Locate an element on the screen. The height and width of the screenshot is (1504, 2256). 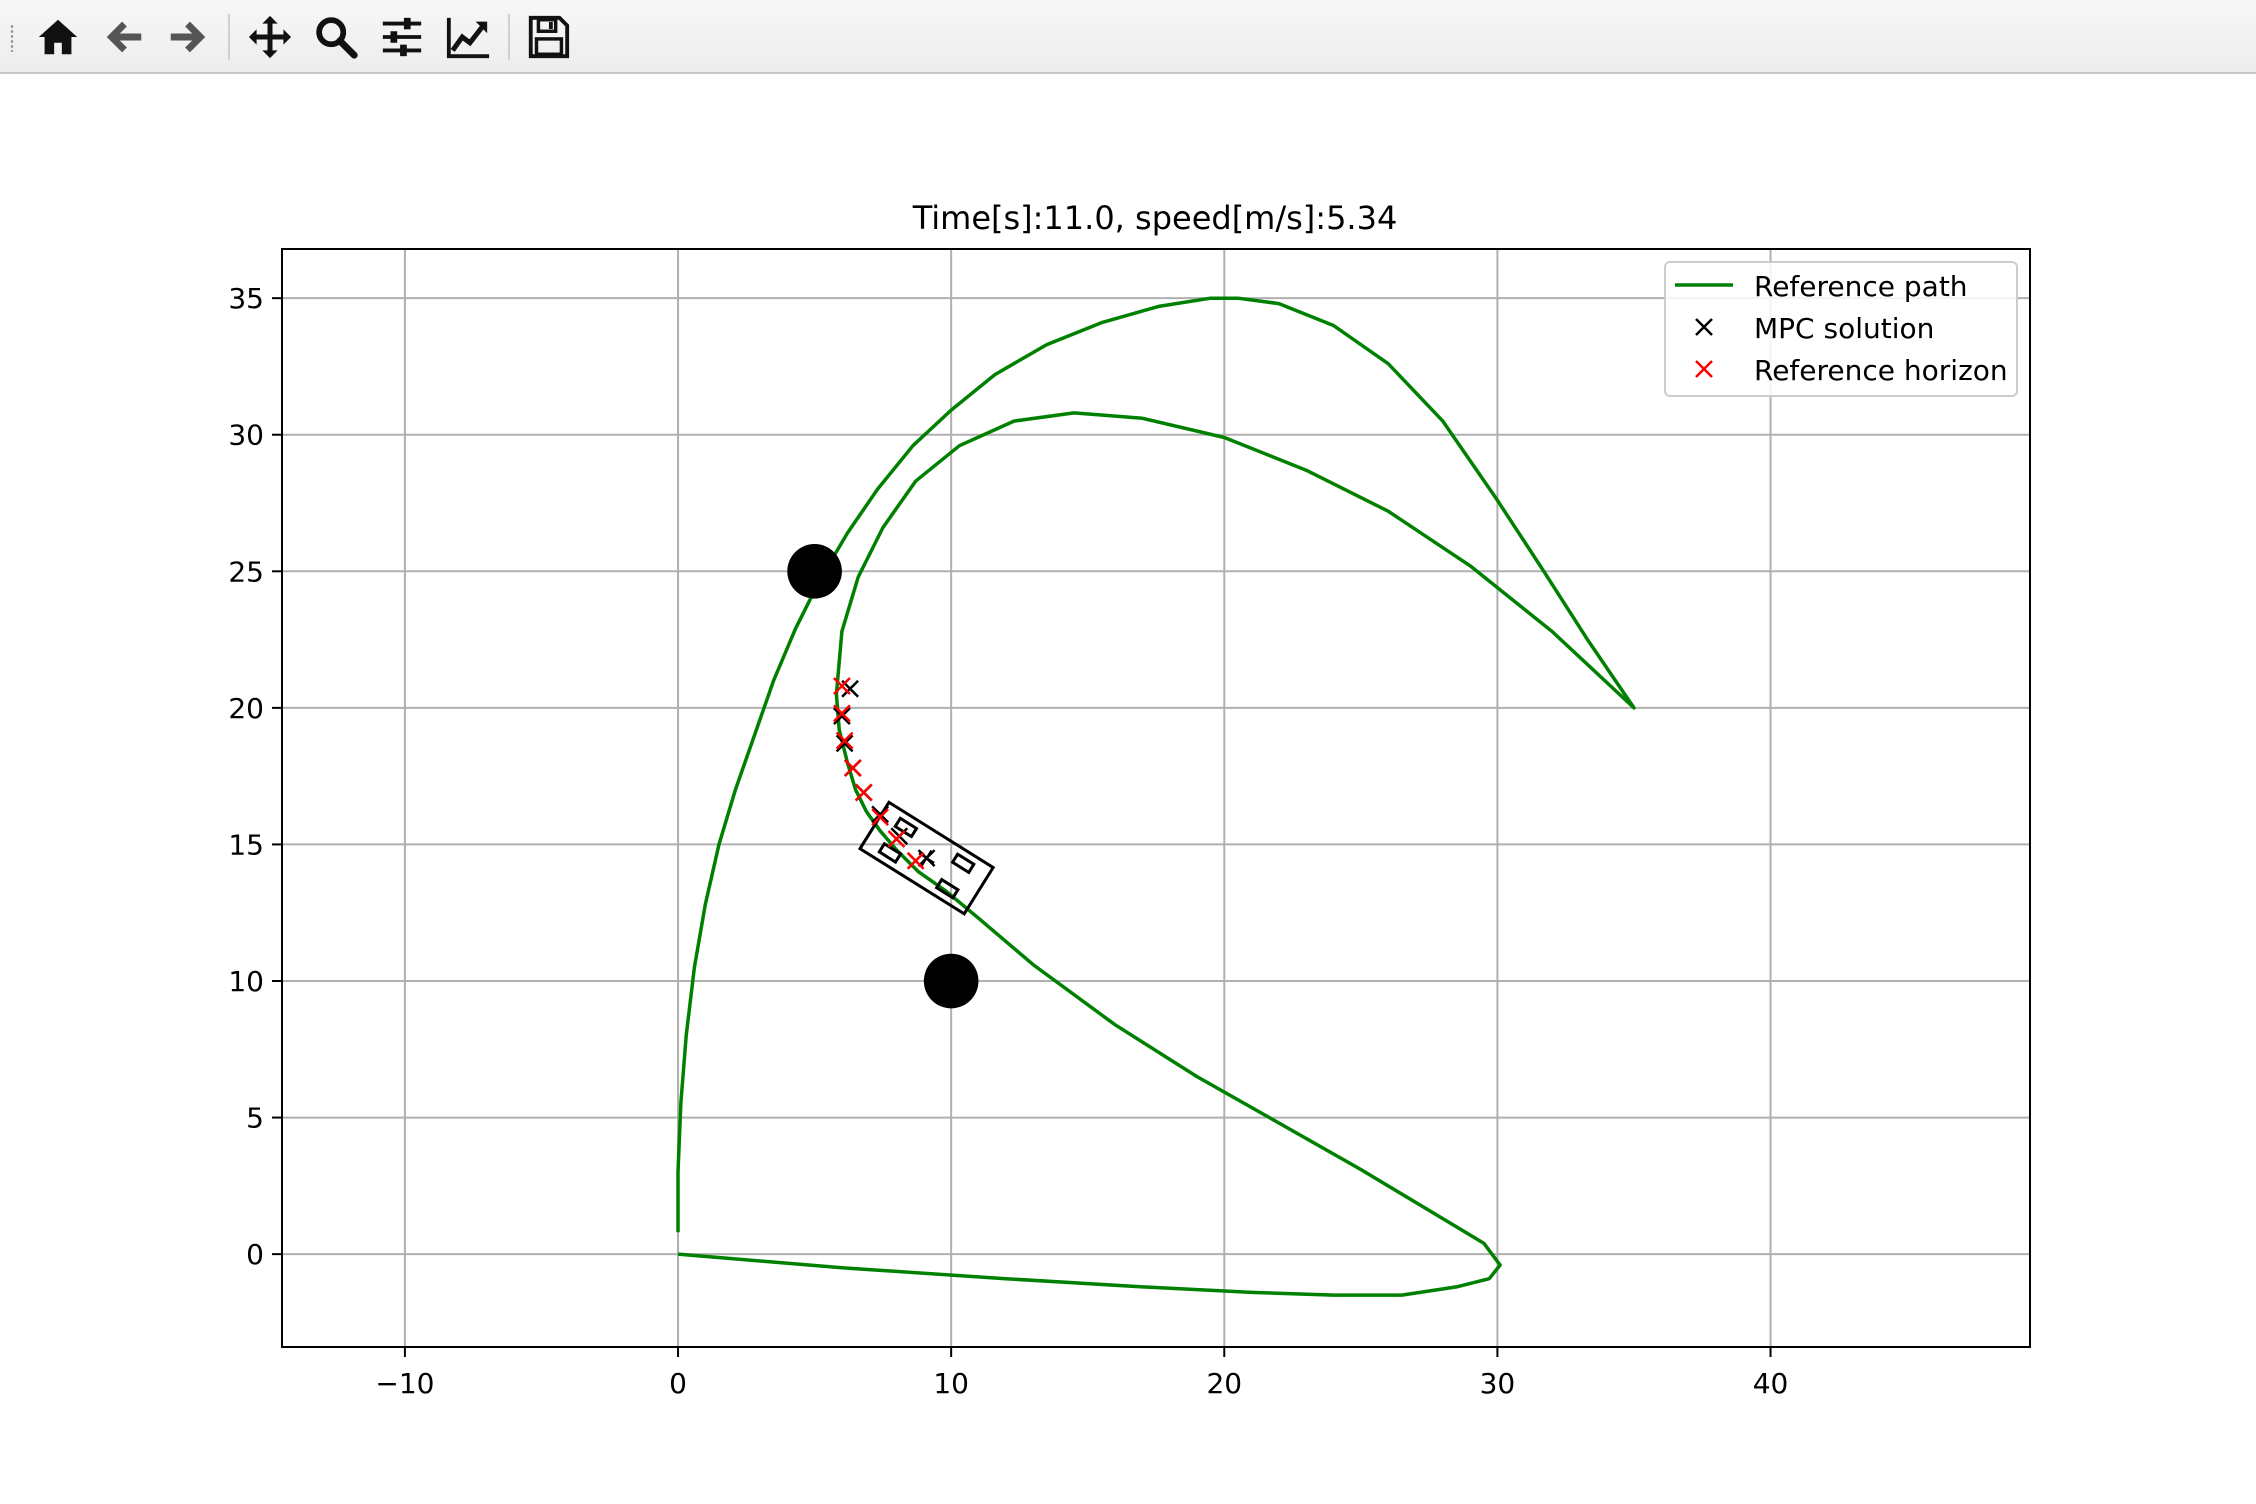
home-button is located at coordinates (58, 37).